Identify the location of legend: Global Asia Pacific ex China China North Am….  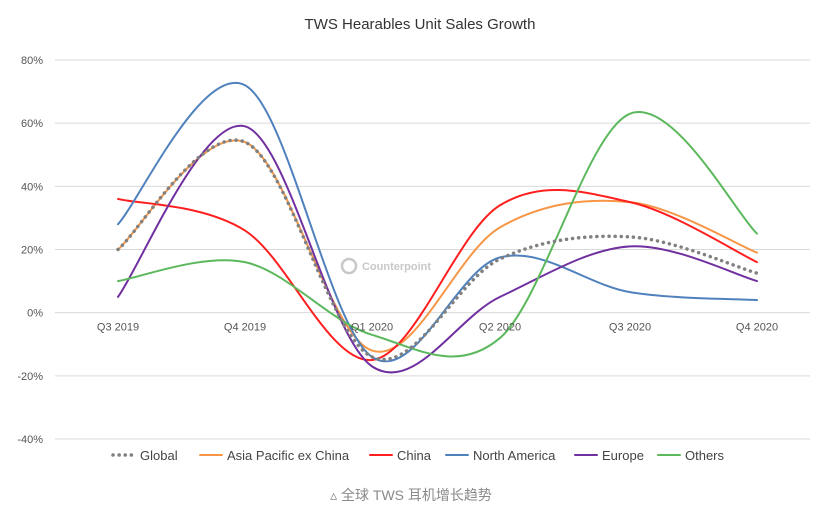
(418, 455).